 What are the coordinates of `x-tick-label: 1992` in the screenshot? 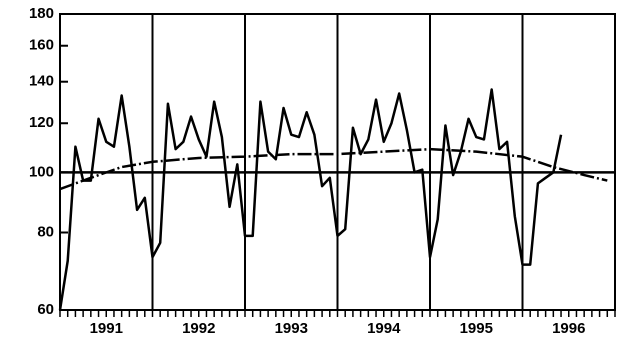 It's located at (198, 328).